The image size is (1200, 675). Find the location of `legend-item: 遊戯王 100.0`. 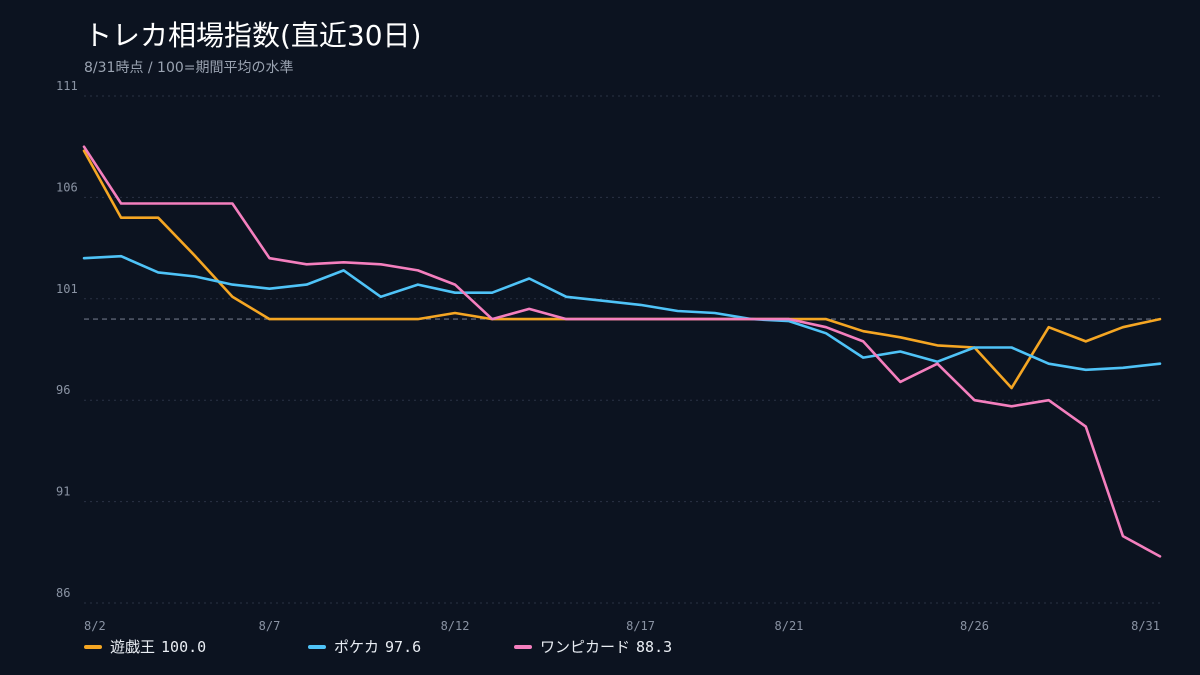

legend-item: 遊戯王 100.0 is located at coordinates (145, 646).